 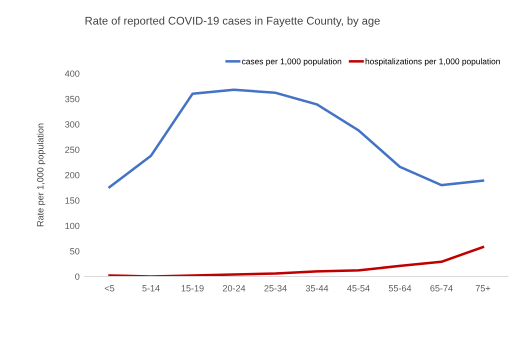 I want to click on legend-label: cases per 1,000 population, so click(x=292, y=62).